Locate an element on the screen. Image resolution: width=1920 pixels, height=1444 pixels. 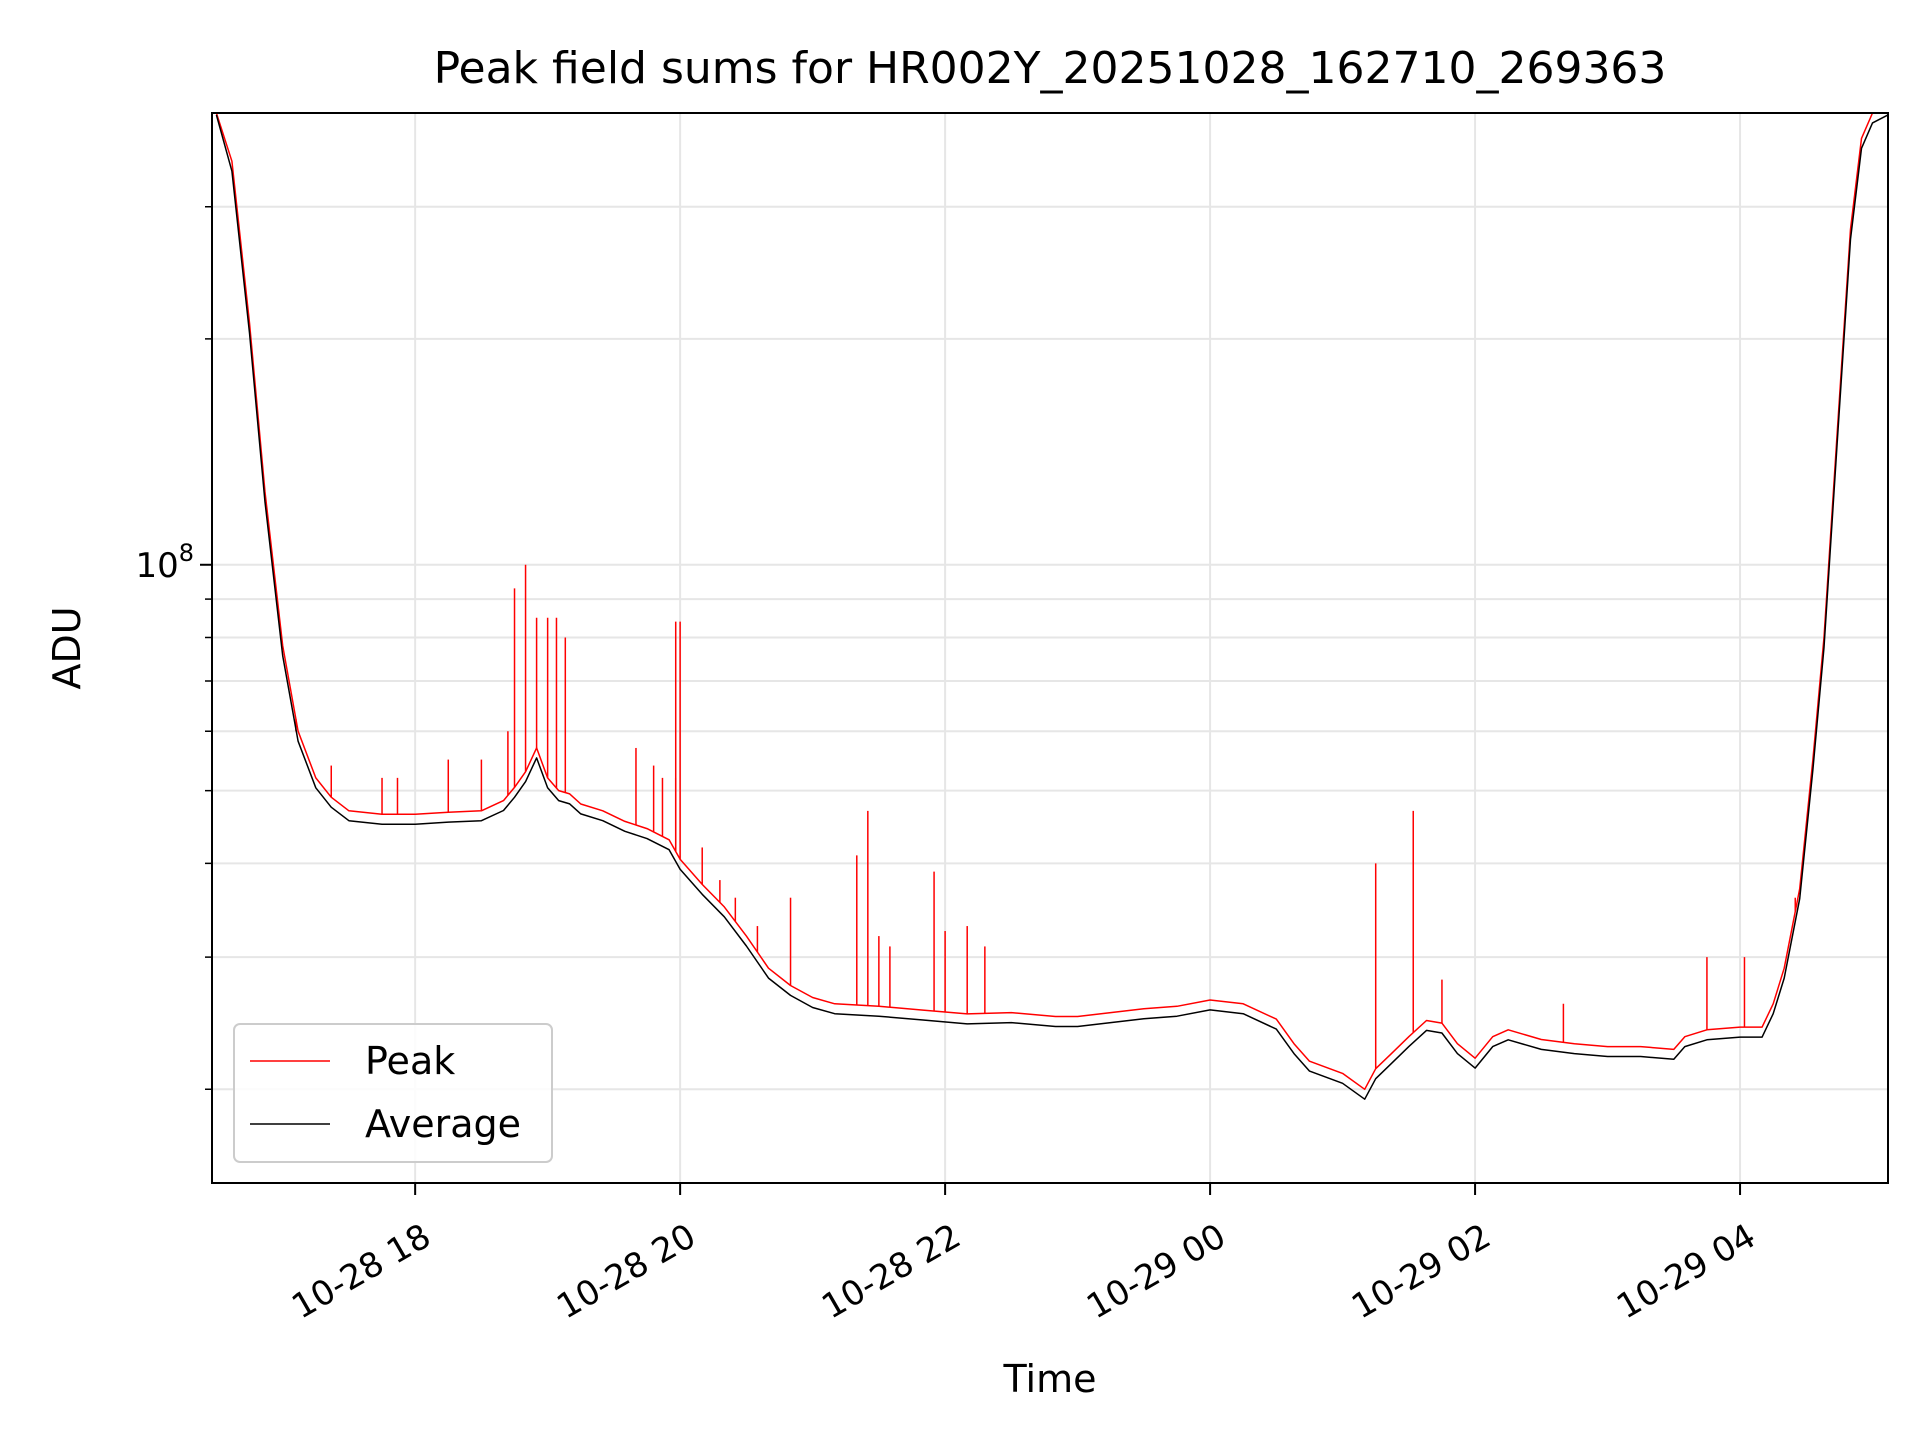
legend-label-average: Average is located at coordinates (443, 1124).